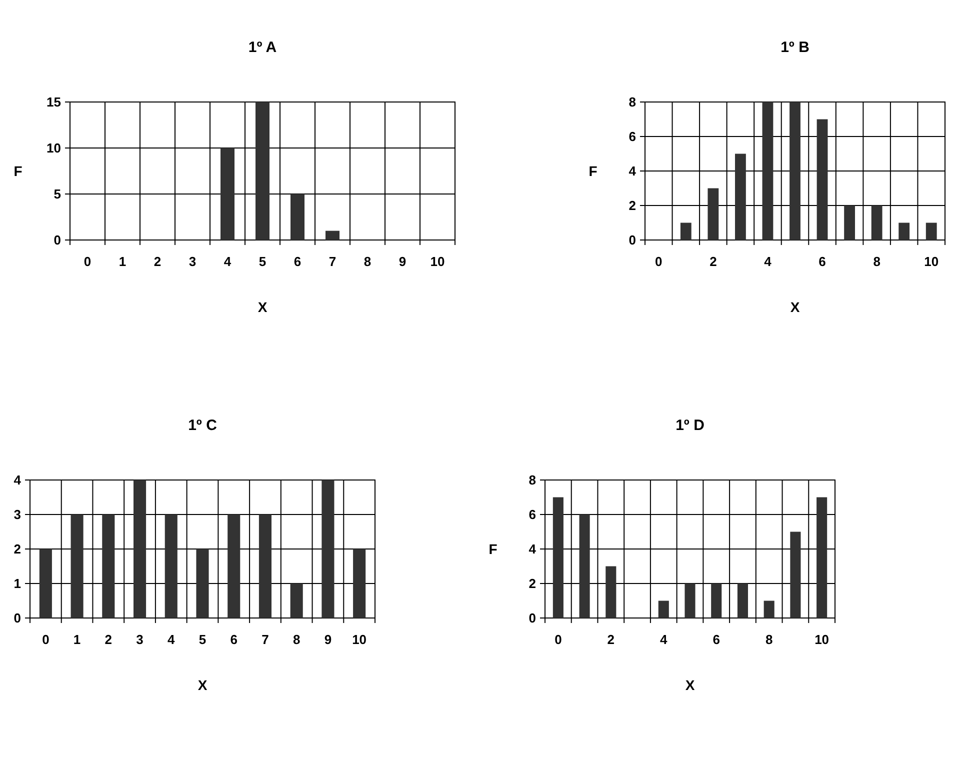 The height and width of the screenshot is (778, 963). Describe the element at coordinates (203, 425) in the screenshot. I see `chart-title: 1º C` at that location.